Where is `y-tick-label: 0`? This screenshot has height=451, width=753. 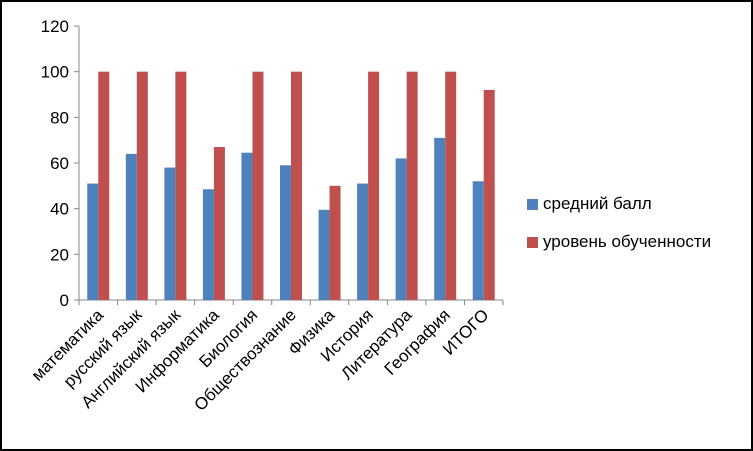
y-tick-label: 0 is located at coordinates (64, 300).